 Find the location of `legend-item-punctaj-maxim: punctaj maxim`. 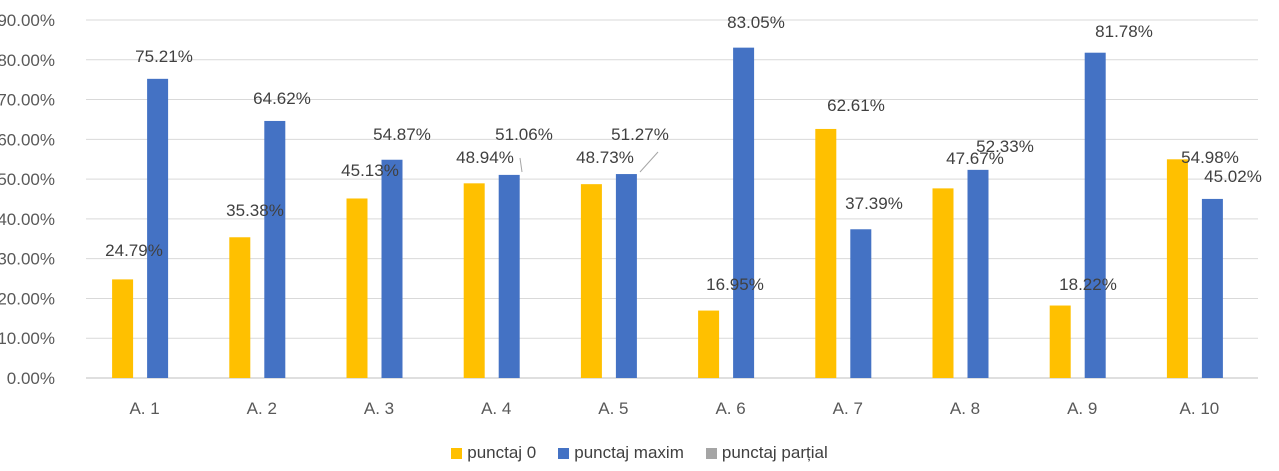

legend-item-punctaj-maxim: punctaj maxim is located at coordinates (621, 453).